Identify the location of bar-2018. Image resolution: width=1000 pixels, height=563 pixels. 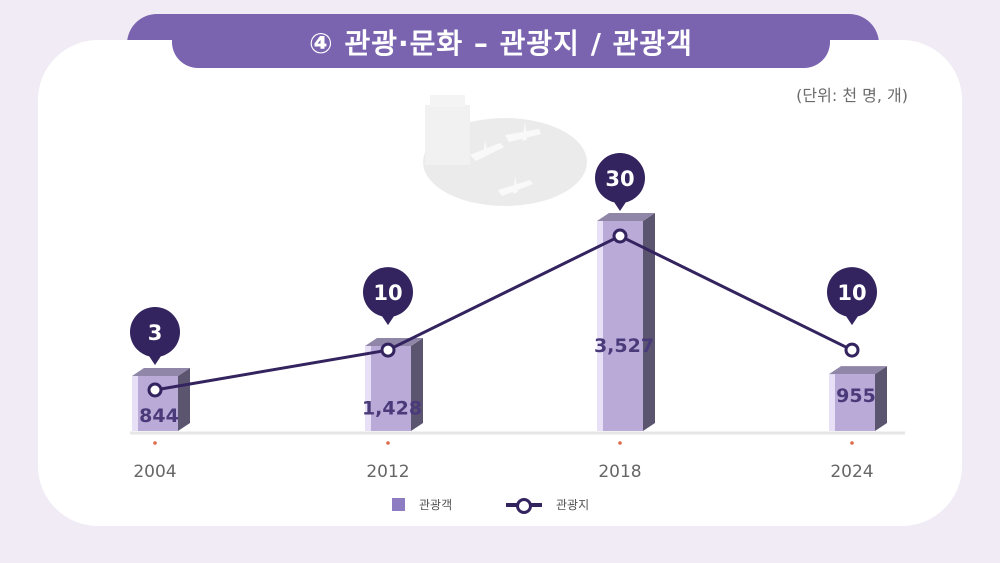
(626, 322).